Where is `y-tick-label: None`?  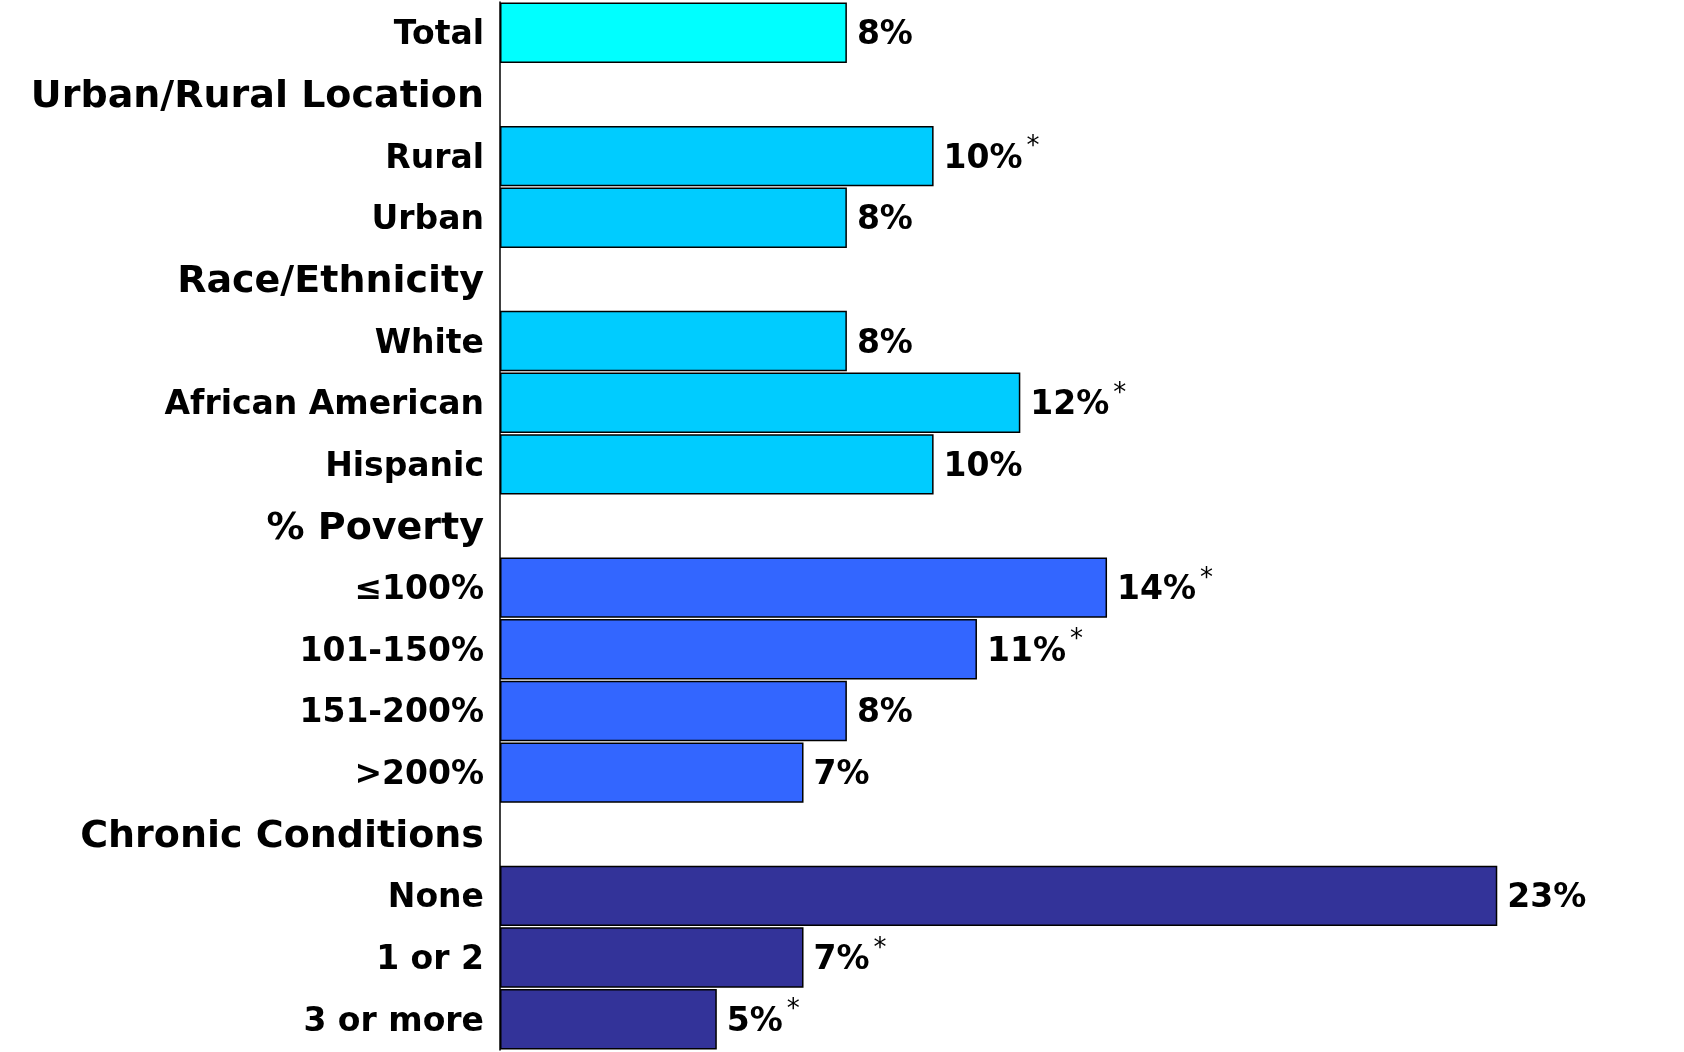 y-tick-label: None is located at coordinates (435, 896).